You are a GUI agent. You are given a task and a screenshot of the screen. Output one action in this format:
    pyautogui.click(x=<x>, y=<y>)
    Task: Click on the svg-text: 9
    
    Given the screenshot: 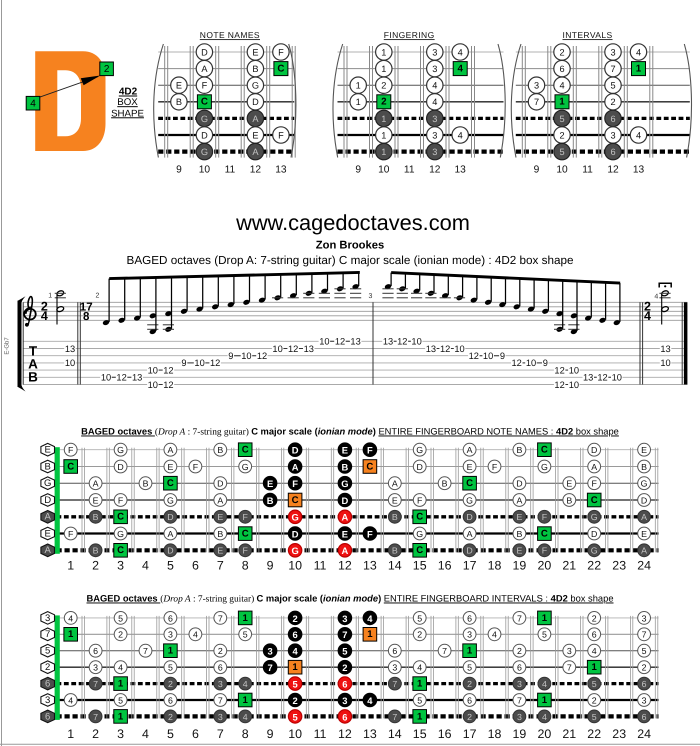 What is the action you would take?
    pyautogui.click(x=537, y=169)
    